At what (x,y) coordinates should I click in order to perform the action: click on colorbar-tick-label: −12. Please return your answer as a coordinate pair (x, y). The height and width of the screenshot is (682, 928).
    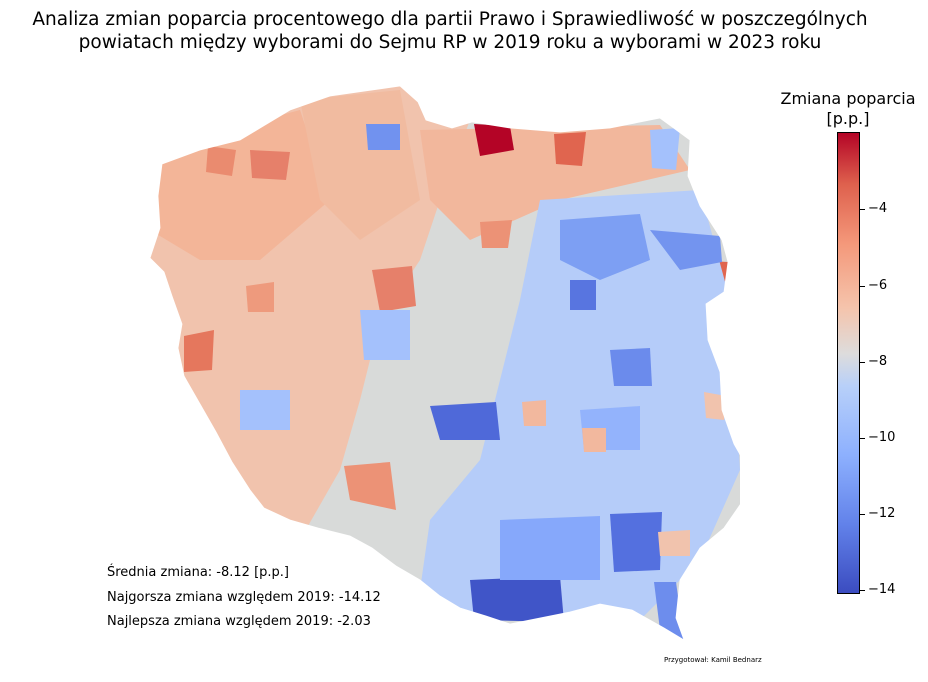
    Looking at the image, I should click on (882, 513).